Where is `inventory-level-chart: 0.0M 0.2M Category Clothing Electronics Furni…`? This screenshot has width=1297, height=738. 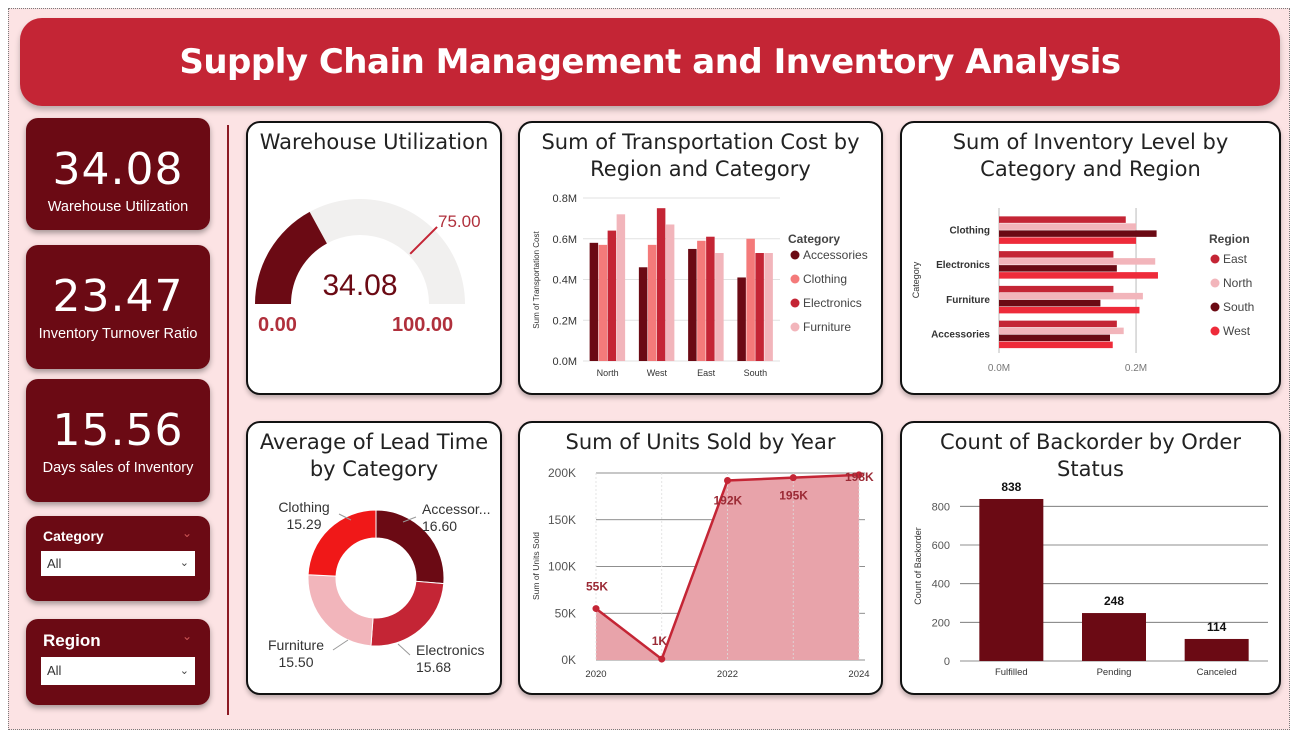 inventory-level-chart: 0.0M 0.2M Category Clothing Electronics Furni… is located at coordinates (1082, 291).